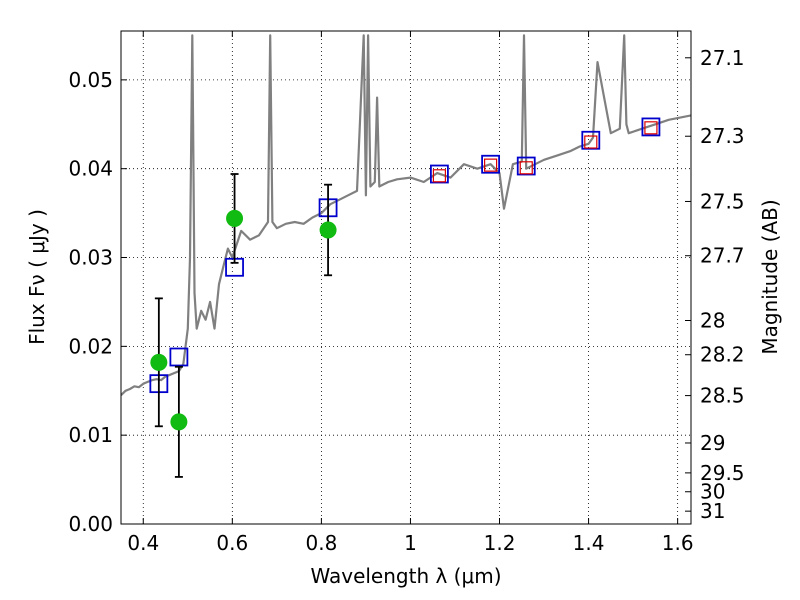  I want to click on x-tick-label: 0.4, so click(143, 543).